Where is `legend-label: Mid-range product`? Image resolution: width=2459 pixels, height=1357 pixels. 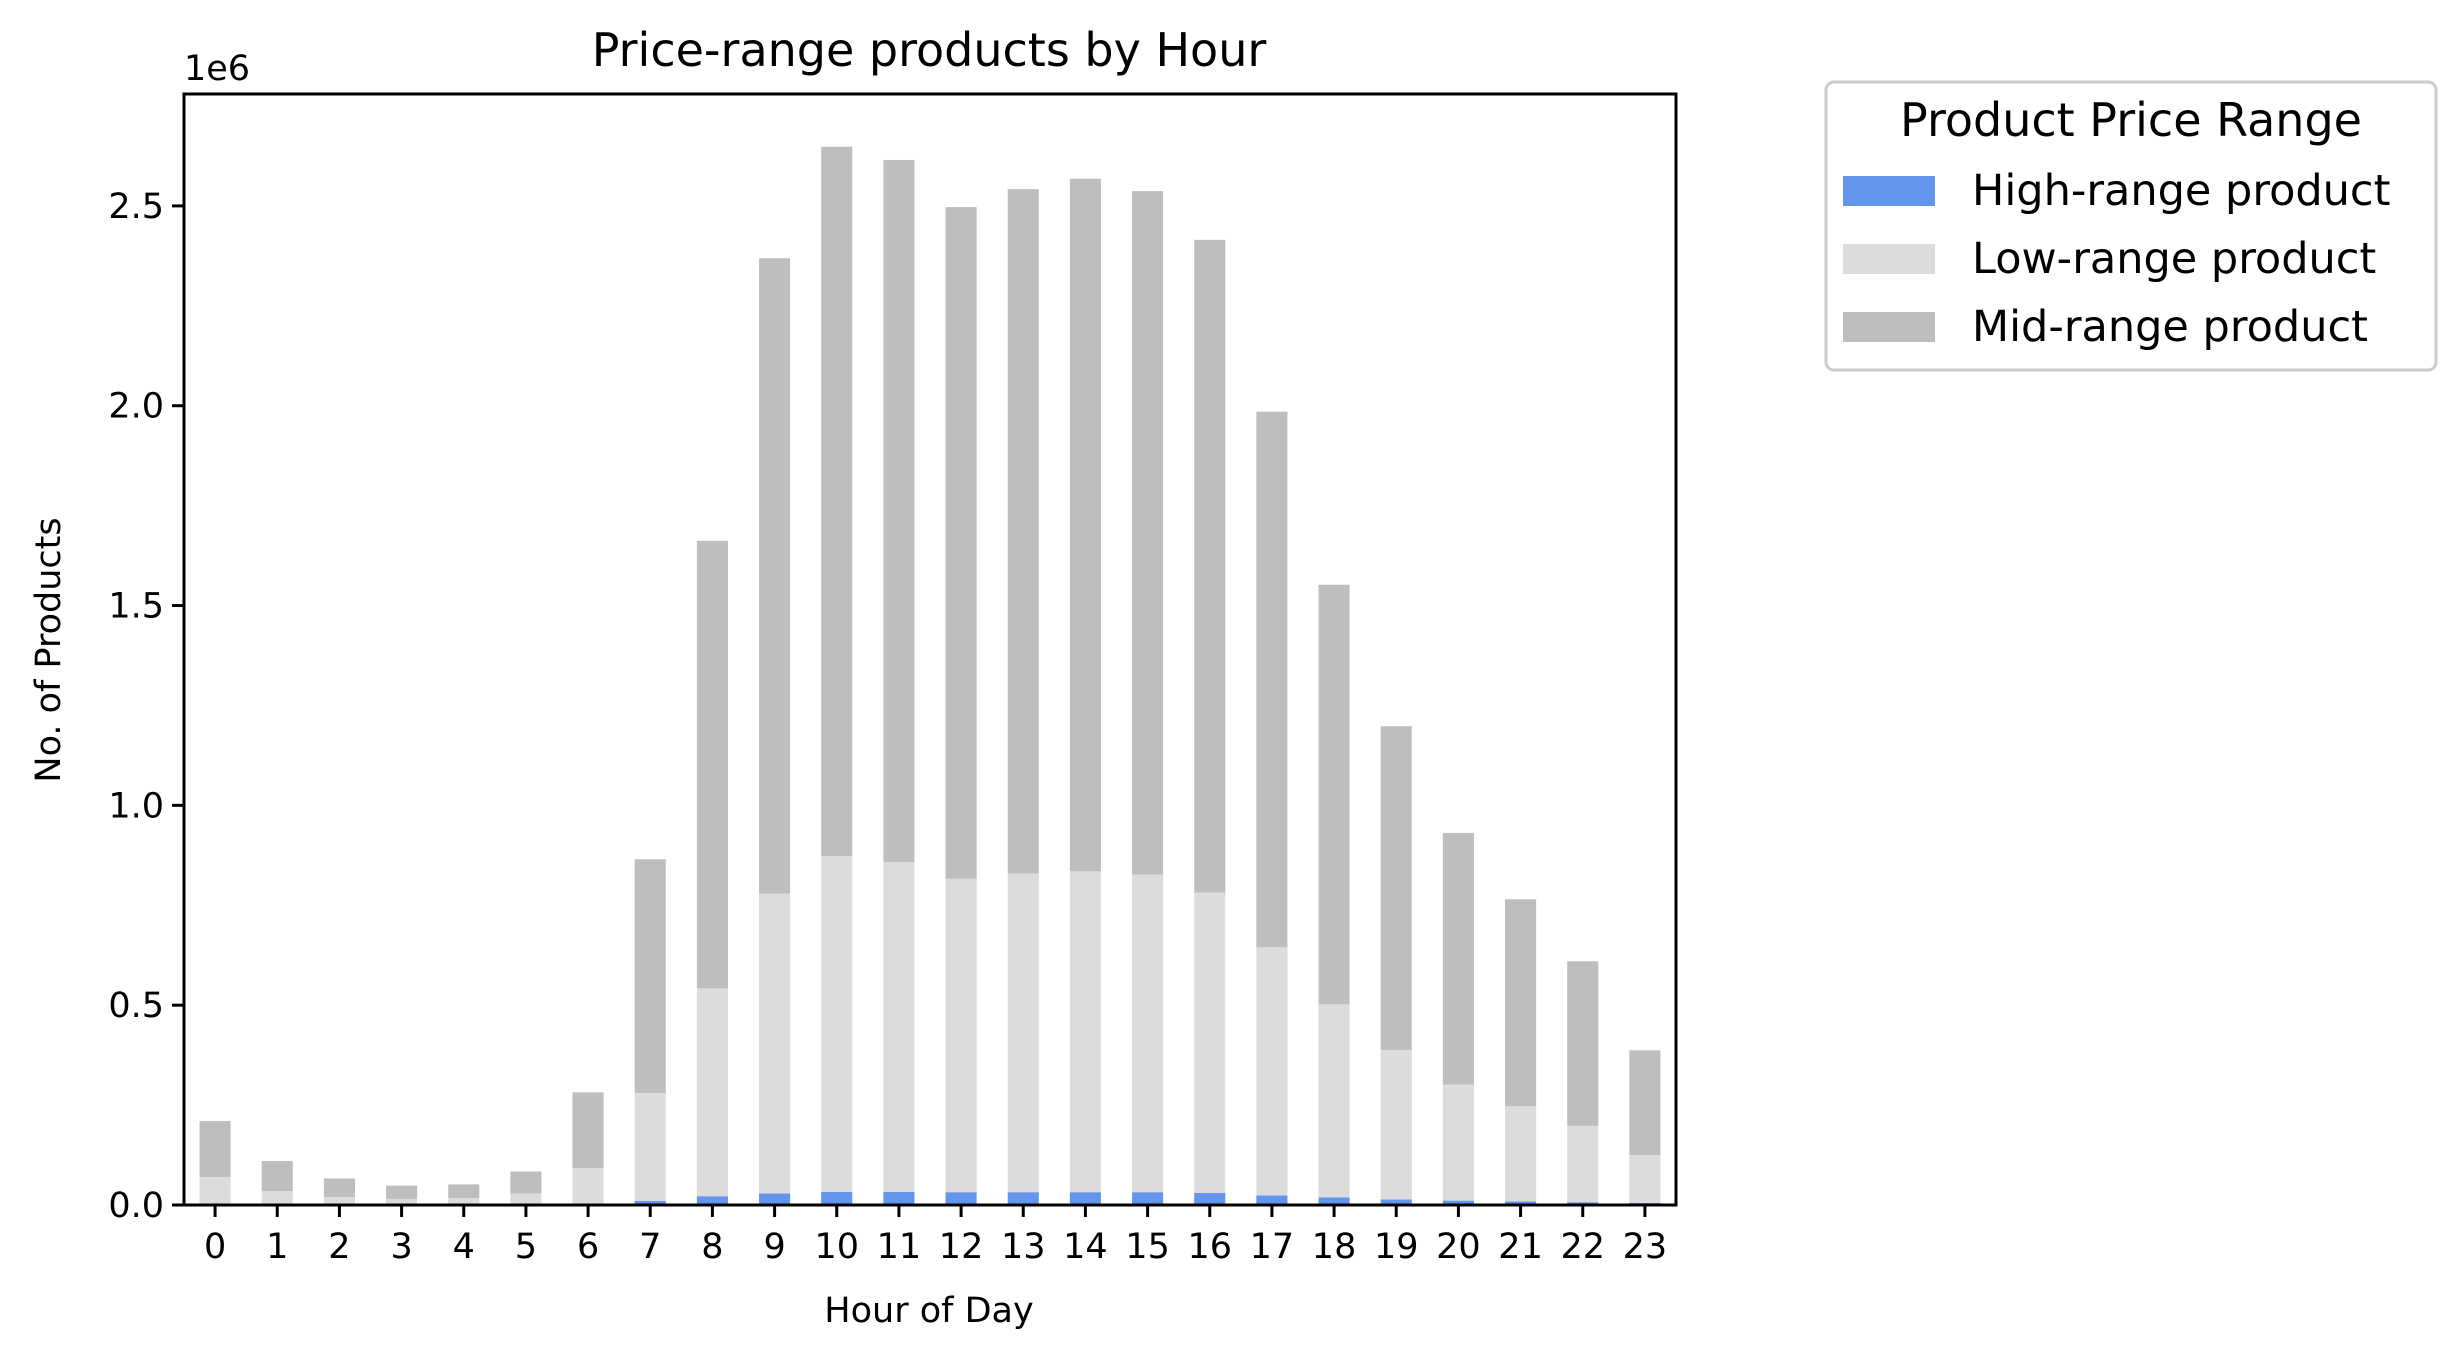 legend-label: Mid-range product is located at coordinates (2170, 327).